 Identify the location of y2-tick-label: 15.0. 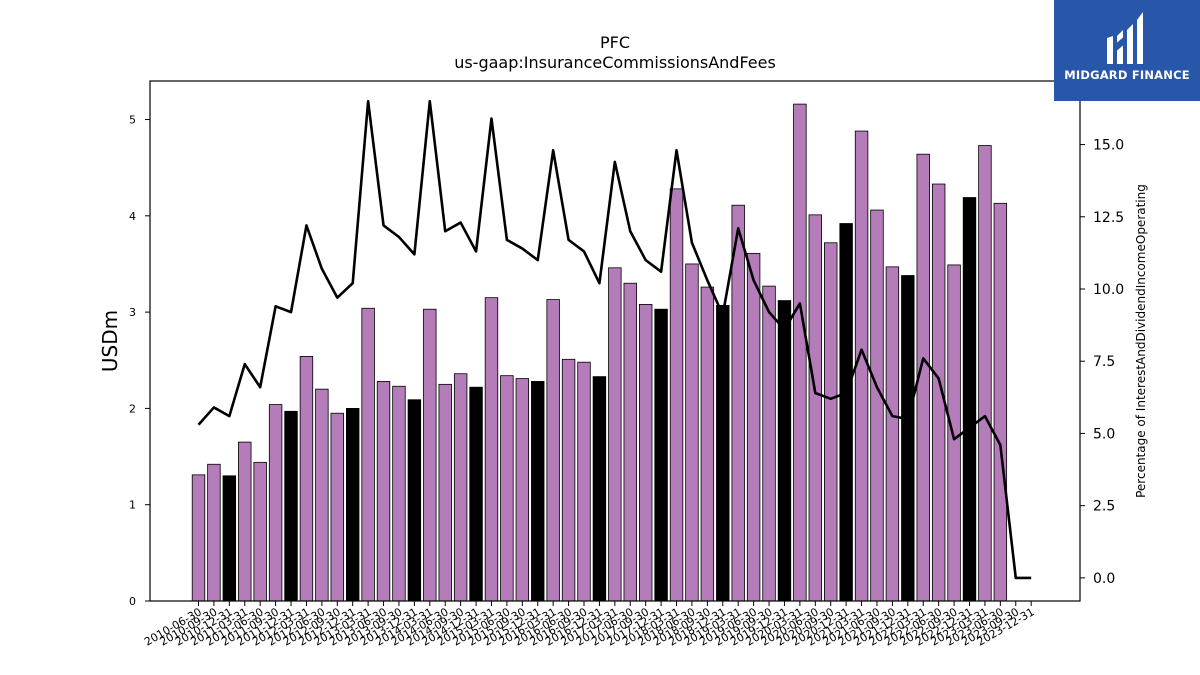
(1108, 146).